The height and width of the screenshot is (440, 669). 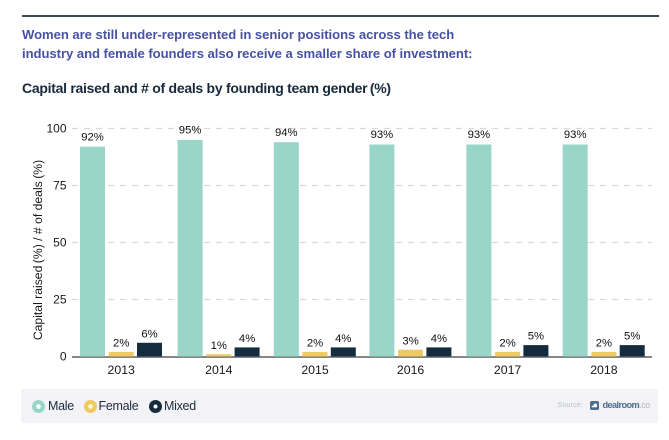 I want to click on svg-text: 25, so click(x=60, y=299).